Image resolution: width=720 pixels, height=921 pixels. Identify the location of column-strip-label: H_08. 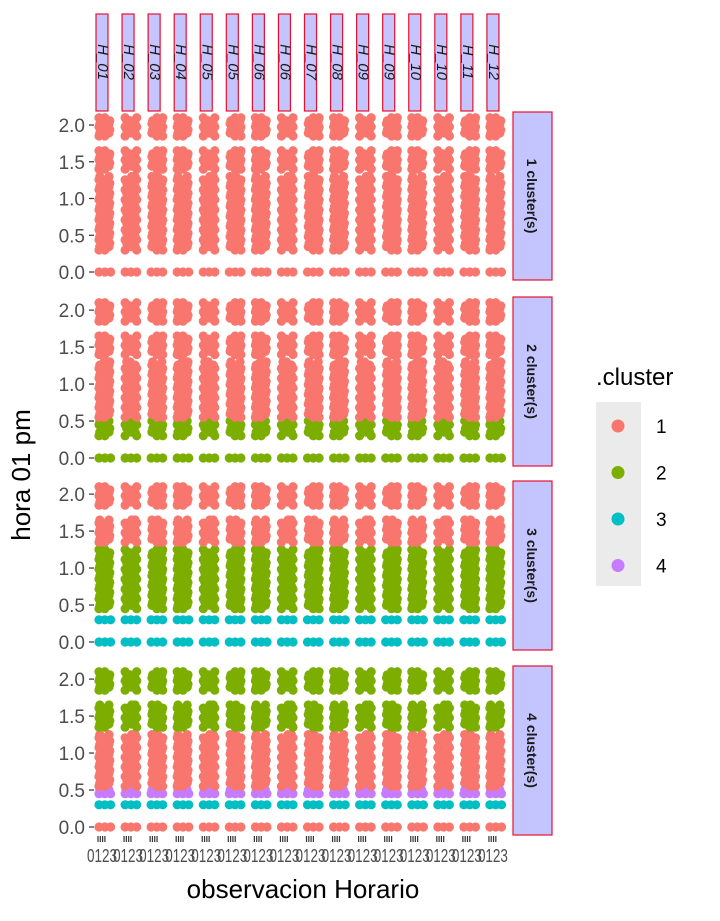
(337, 62).